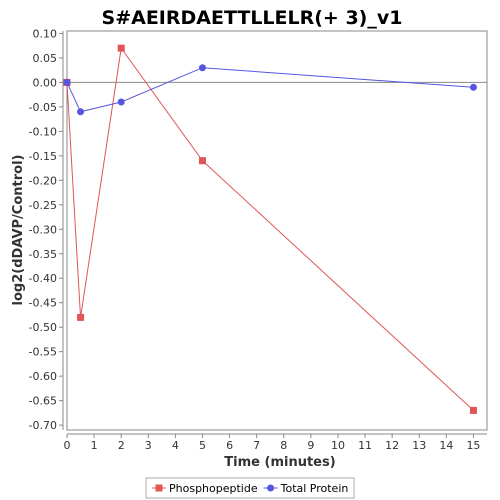 This screenshot has width=500, height=500. I want to click on legend-box, so click(250, 488).